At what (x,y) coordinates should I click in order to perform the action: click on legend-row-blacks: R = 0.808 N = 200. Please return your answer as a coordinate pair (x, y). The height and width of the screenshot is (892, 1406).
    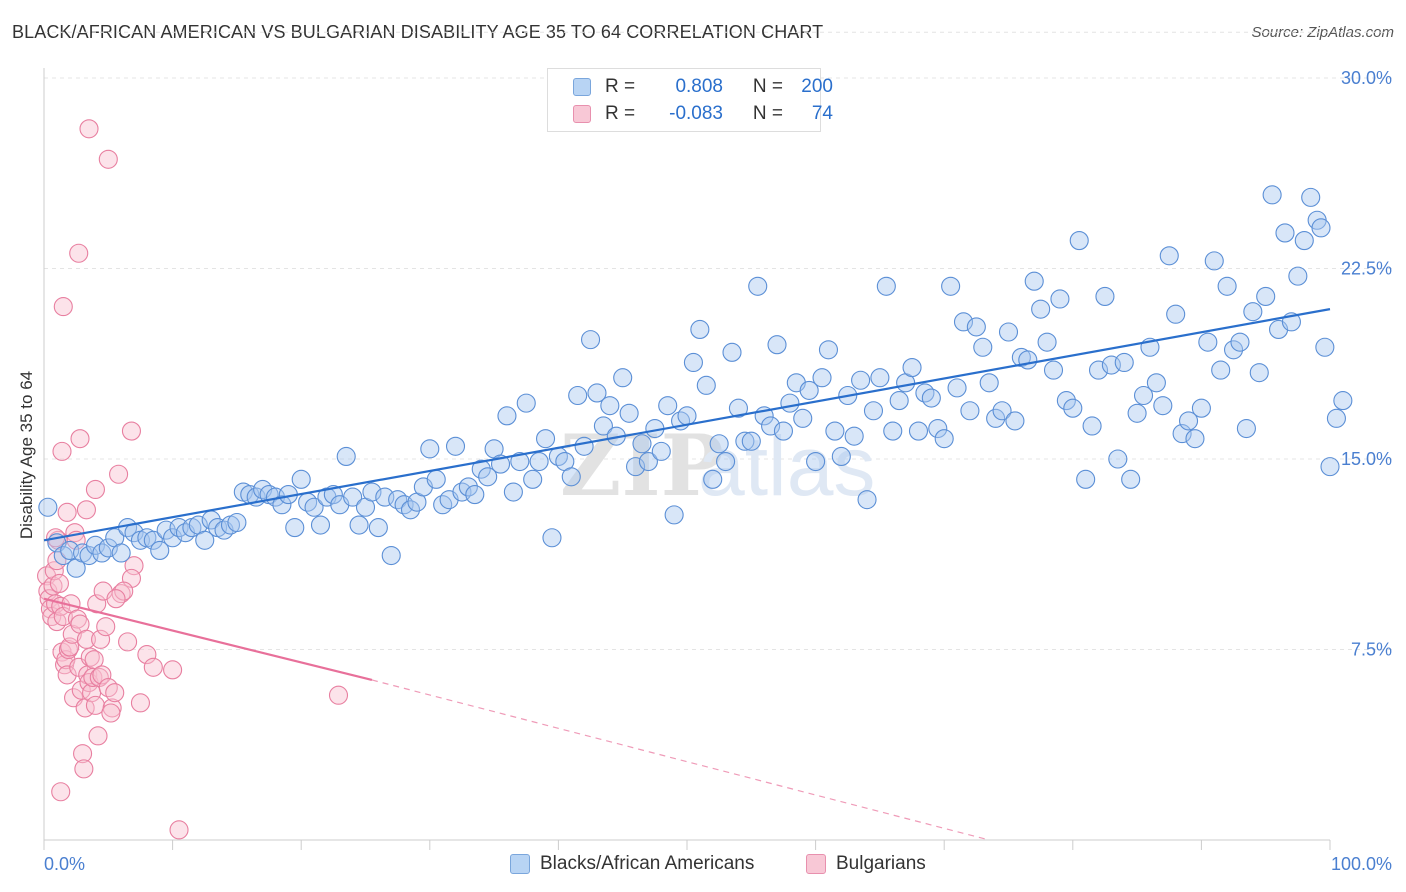
    Looking at the image, I should click on (690, 87).